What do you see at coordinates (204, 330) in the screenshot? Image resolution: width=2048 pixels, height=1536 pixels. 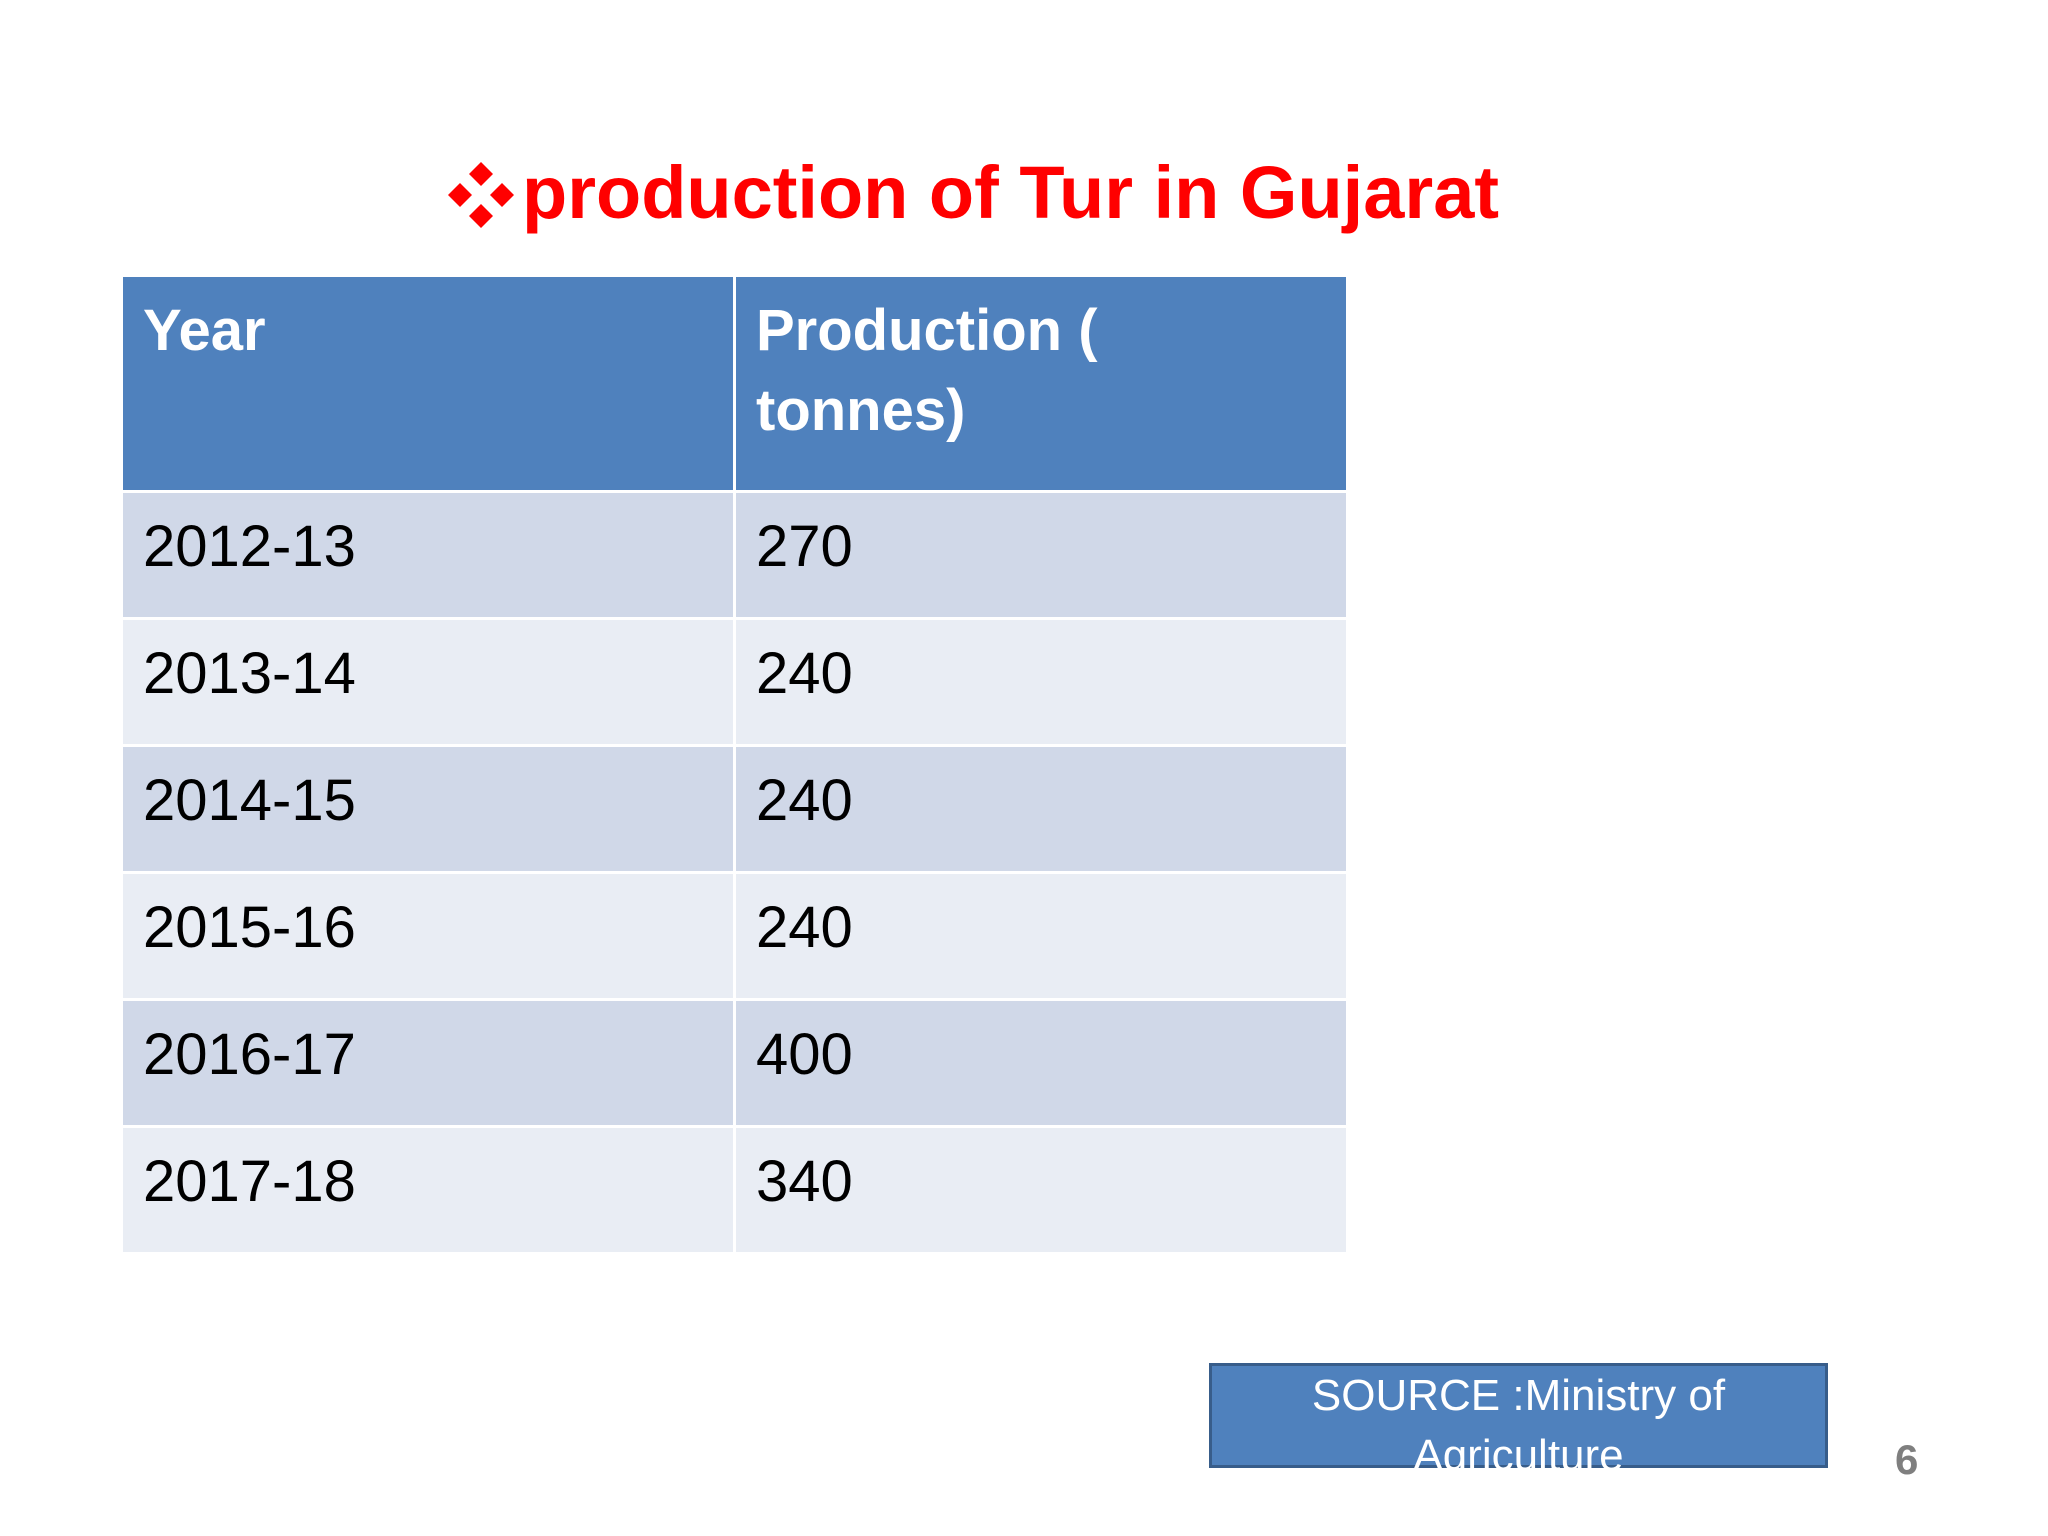 I see `header-text: Year` at bounding box center [204, 330].